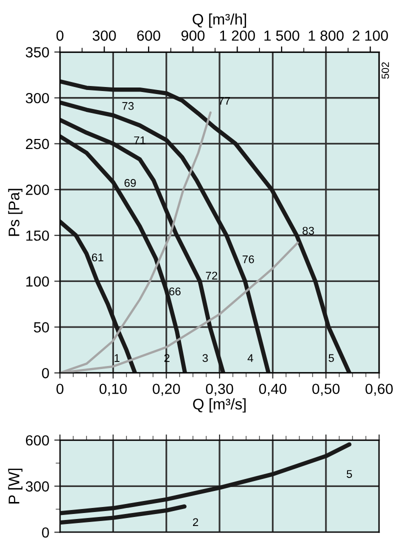 The image size is (397, 542). I want to click on x2-axis-title: Q [m³/h], so click(219, 20).